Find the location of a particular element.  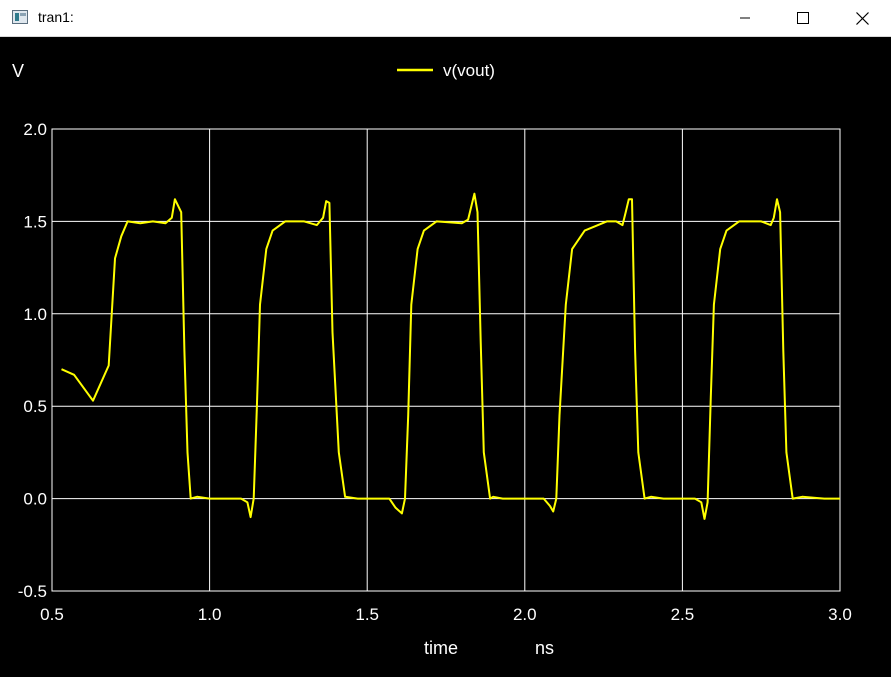

x-axis-label: time is located at coordinates (441, 648).